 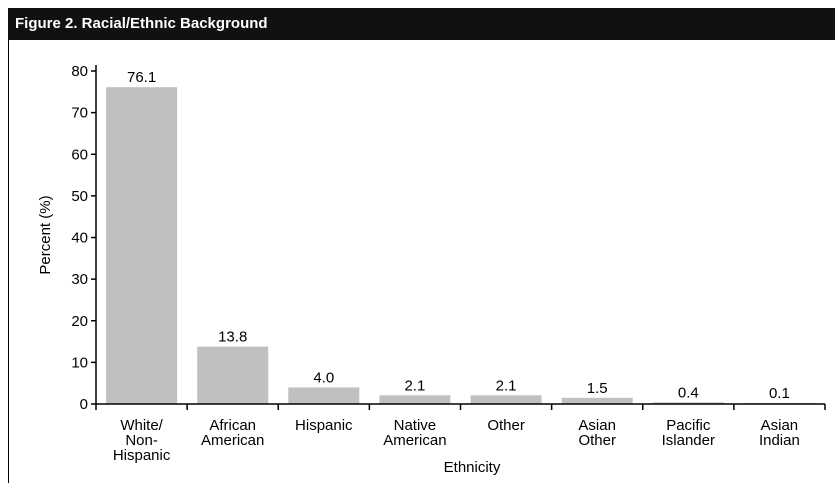 What do you see at coordinates (79, 71) in the screenshot?
I see `y-tick-label-8: 80` at bounding box center [79, 71].